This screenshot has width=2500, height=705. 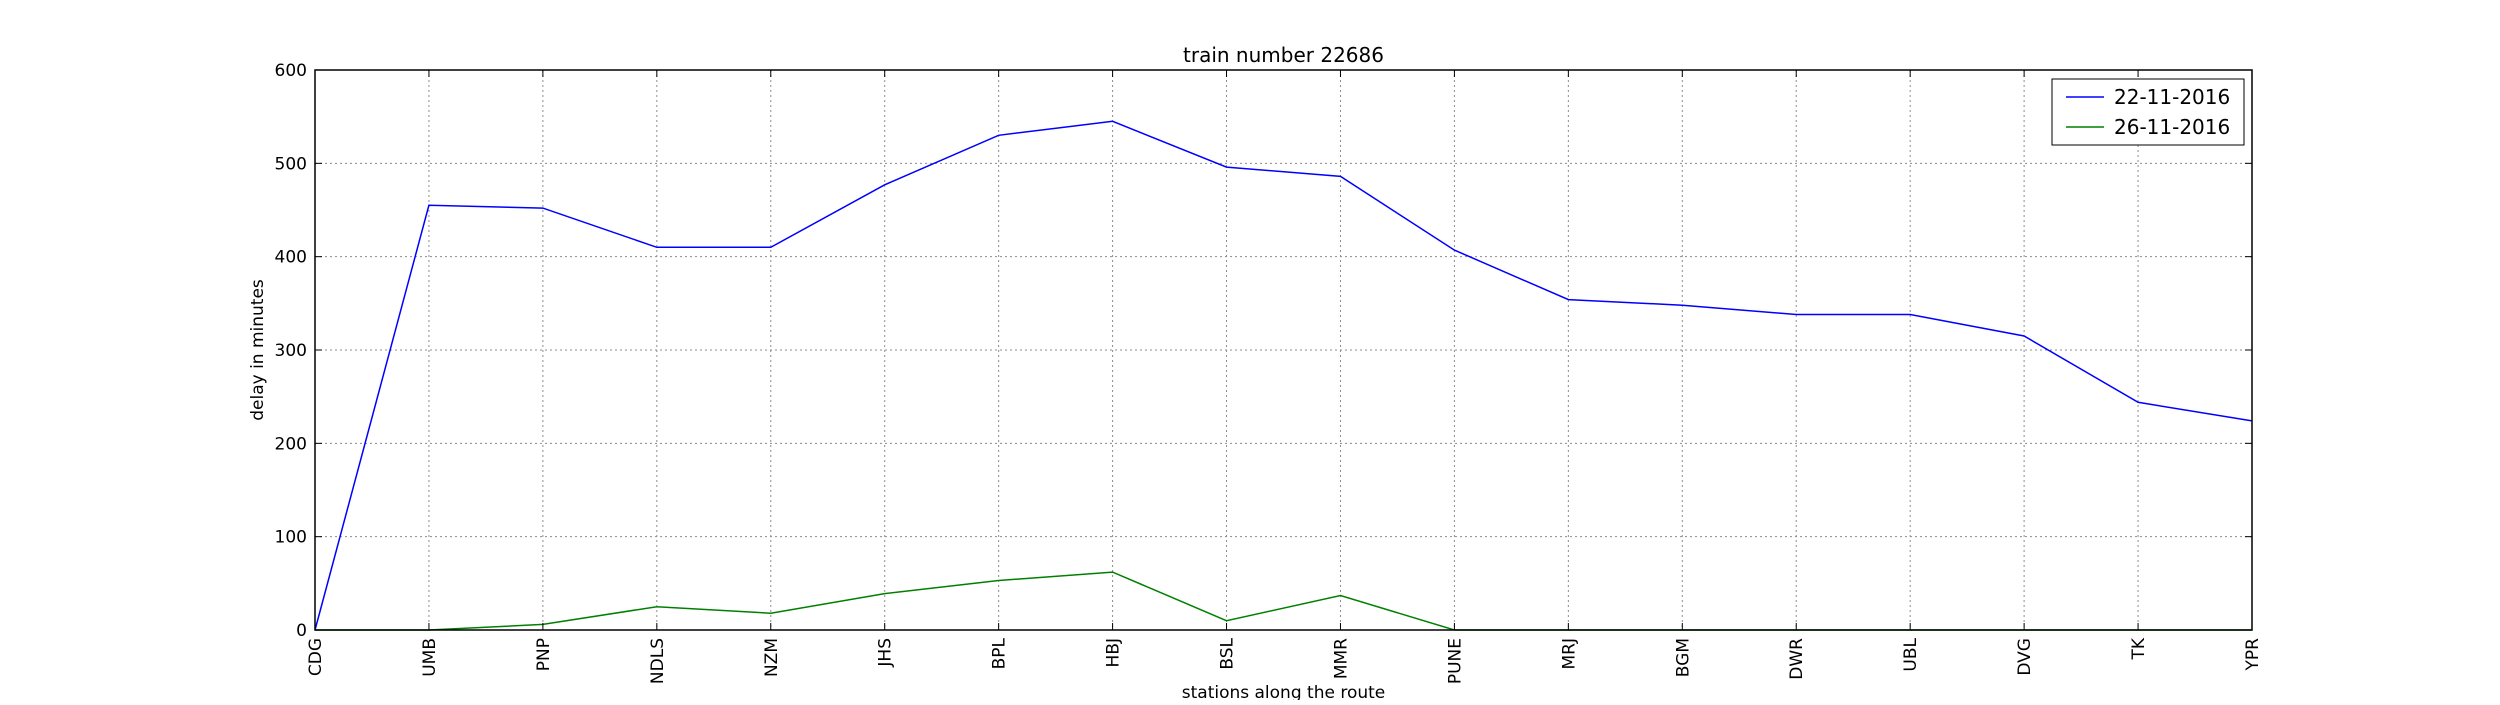 What do you see at coordinates (2172, 97) in the screenshot?
I see `legend-label: 22-11-2016` at bounding box center [2172, 97].